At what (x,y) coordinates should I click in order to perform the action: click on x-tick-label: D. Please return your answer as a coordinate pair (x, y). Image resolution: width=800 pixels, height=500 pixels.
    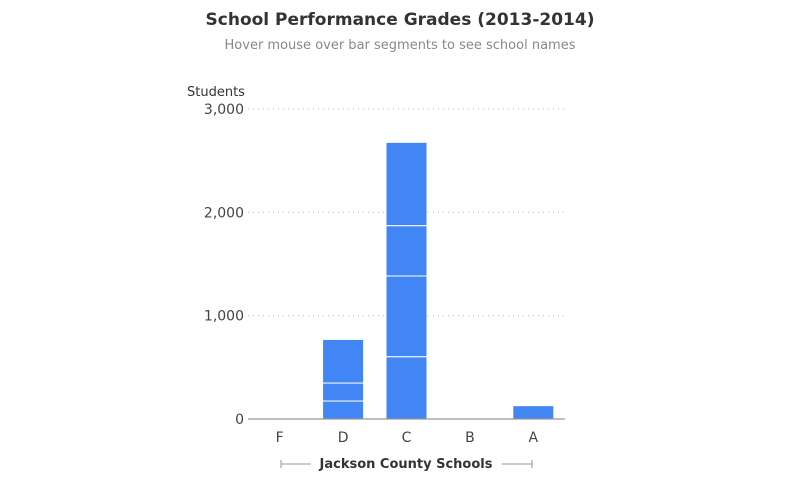
    Looking at the image, I should click on (343, 438).